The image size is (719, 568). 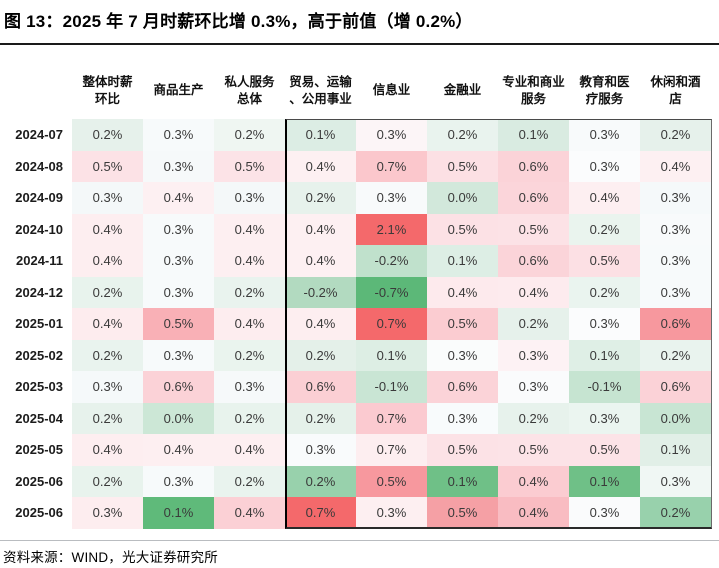 I want to click on table-cell: 2.1%, so click(x=391, y=229).